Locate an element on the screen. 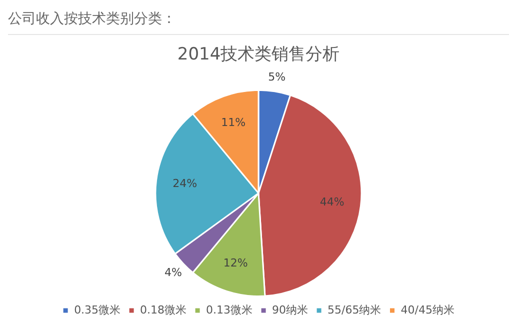 This screenshot has height=335, width=517. data-label: 5% is located at coordinates (277, 77).